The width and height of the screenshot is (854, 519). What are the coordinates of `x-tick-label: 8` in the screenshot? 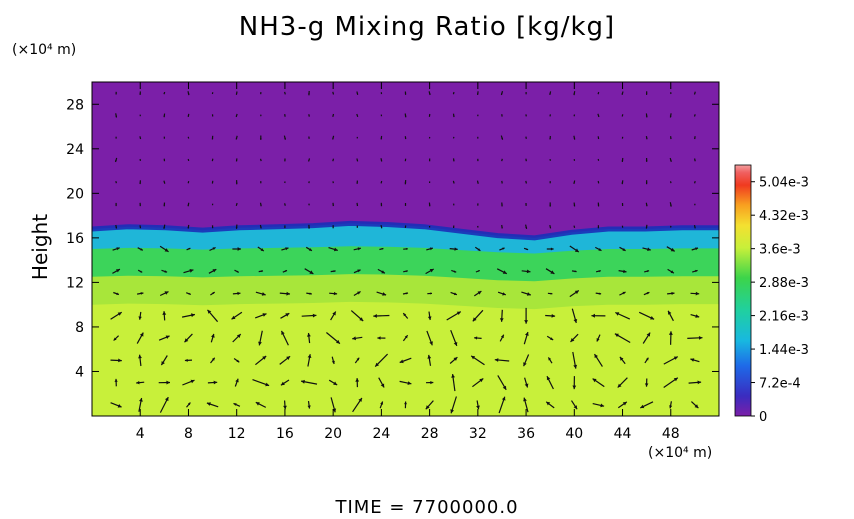 It's located at (188, 434).